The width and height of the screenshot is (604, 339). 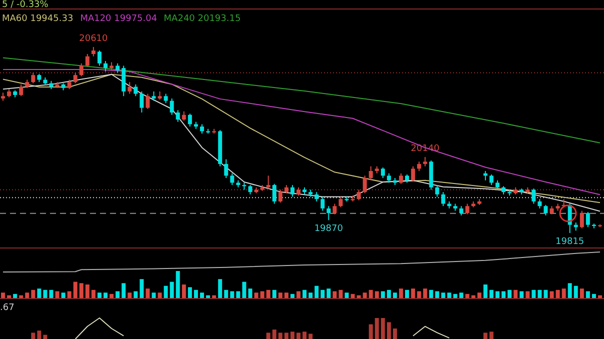 What do you see at coordinates (93, 39) in the screenshot?
I see `annotation: 20610` at bounding box center [93, 39].